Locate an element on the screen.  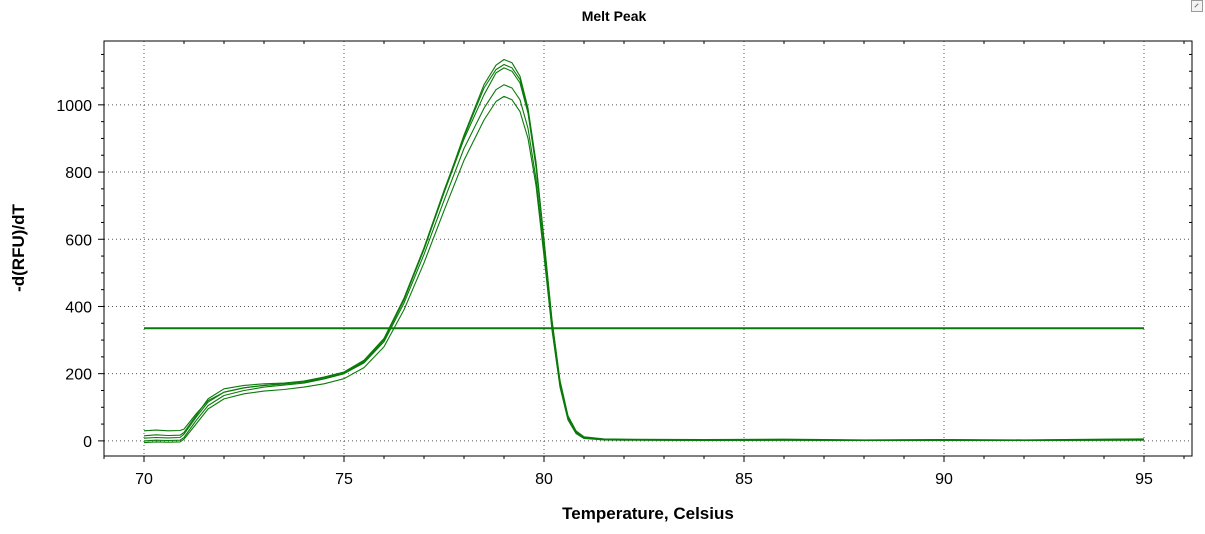
y-tick-label: 800 is located at coordinates (78, 173).